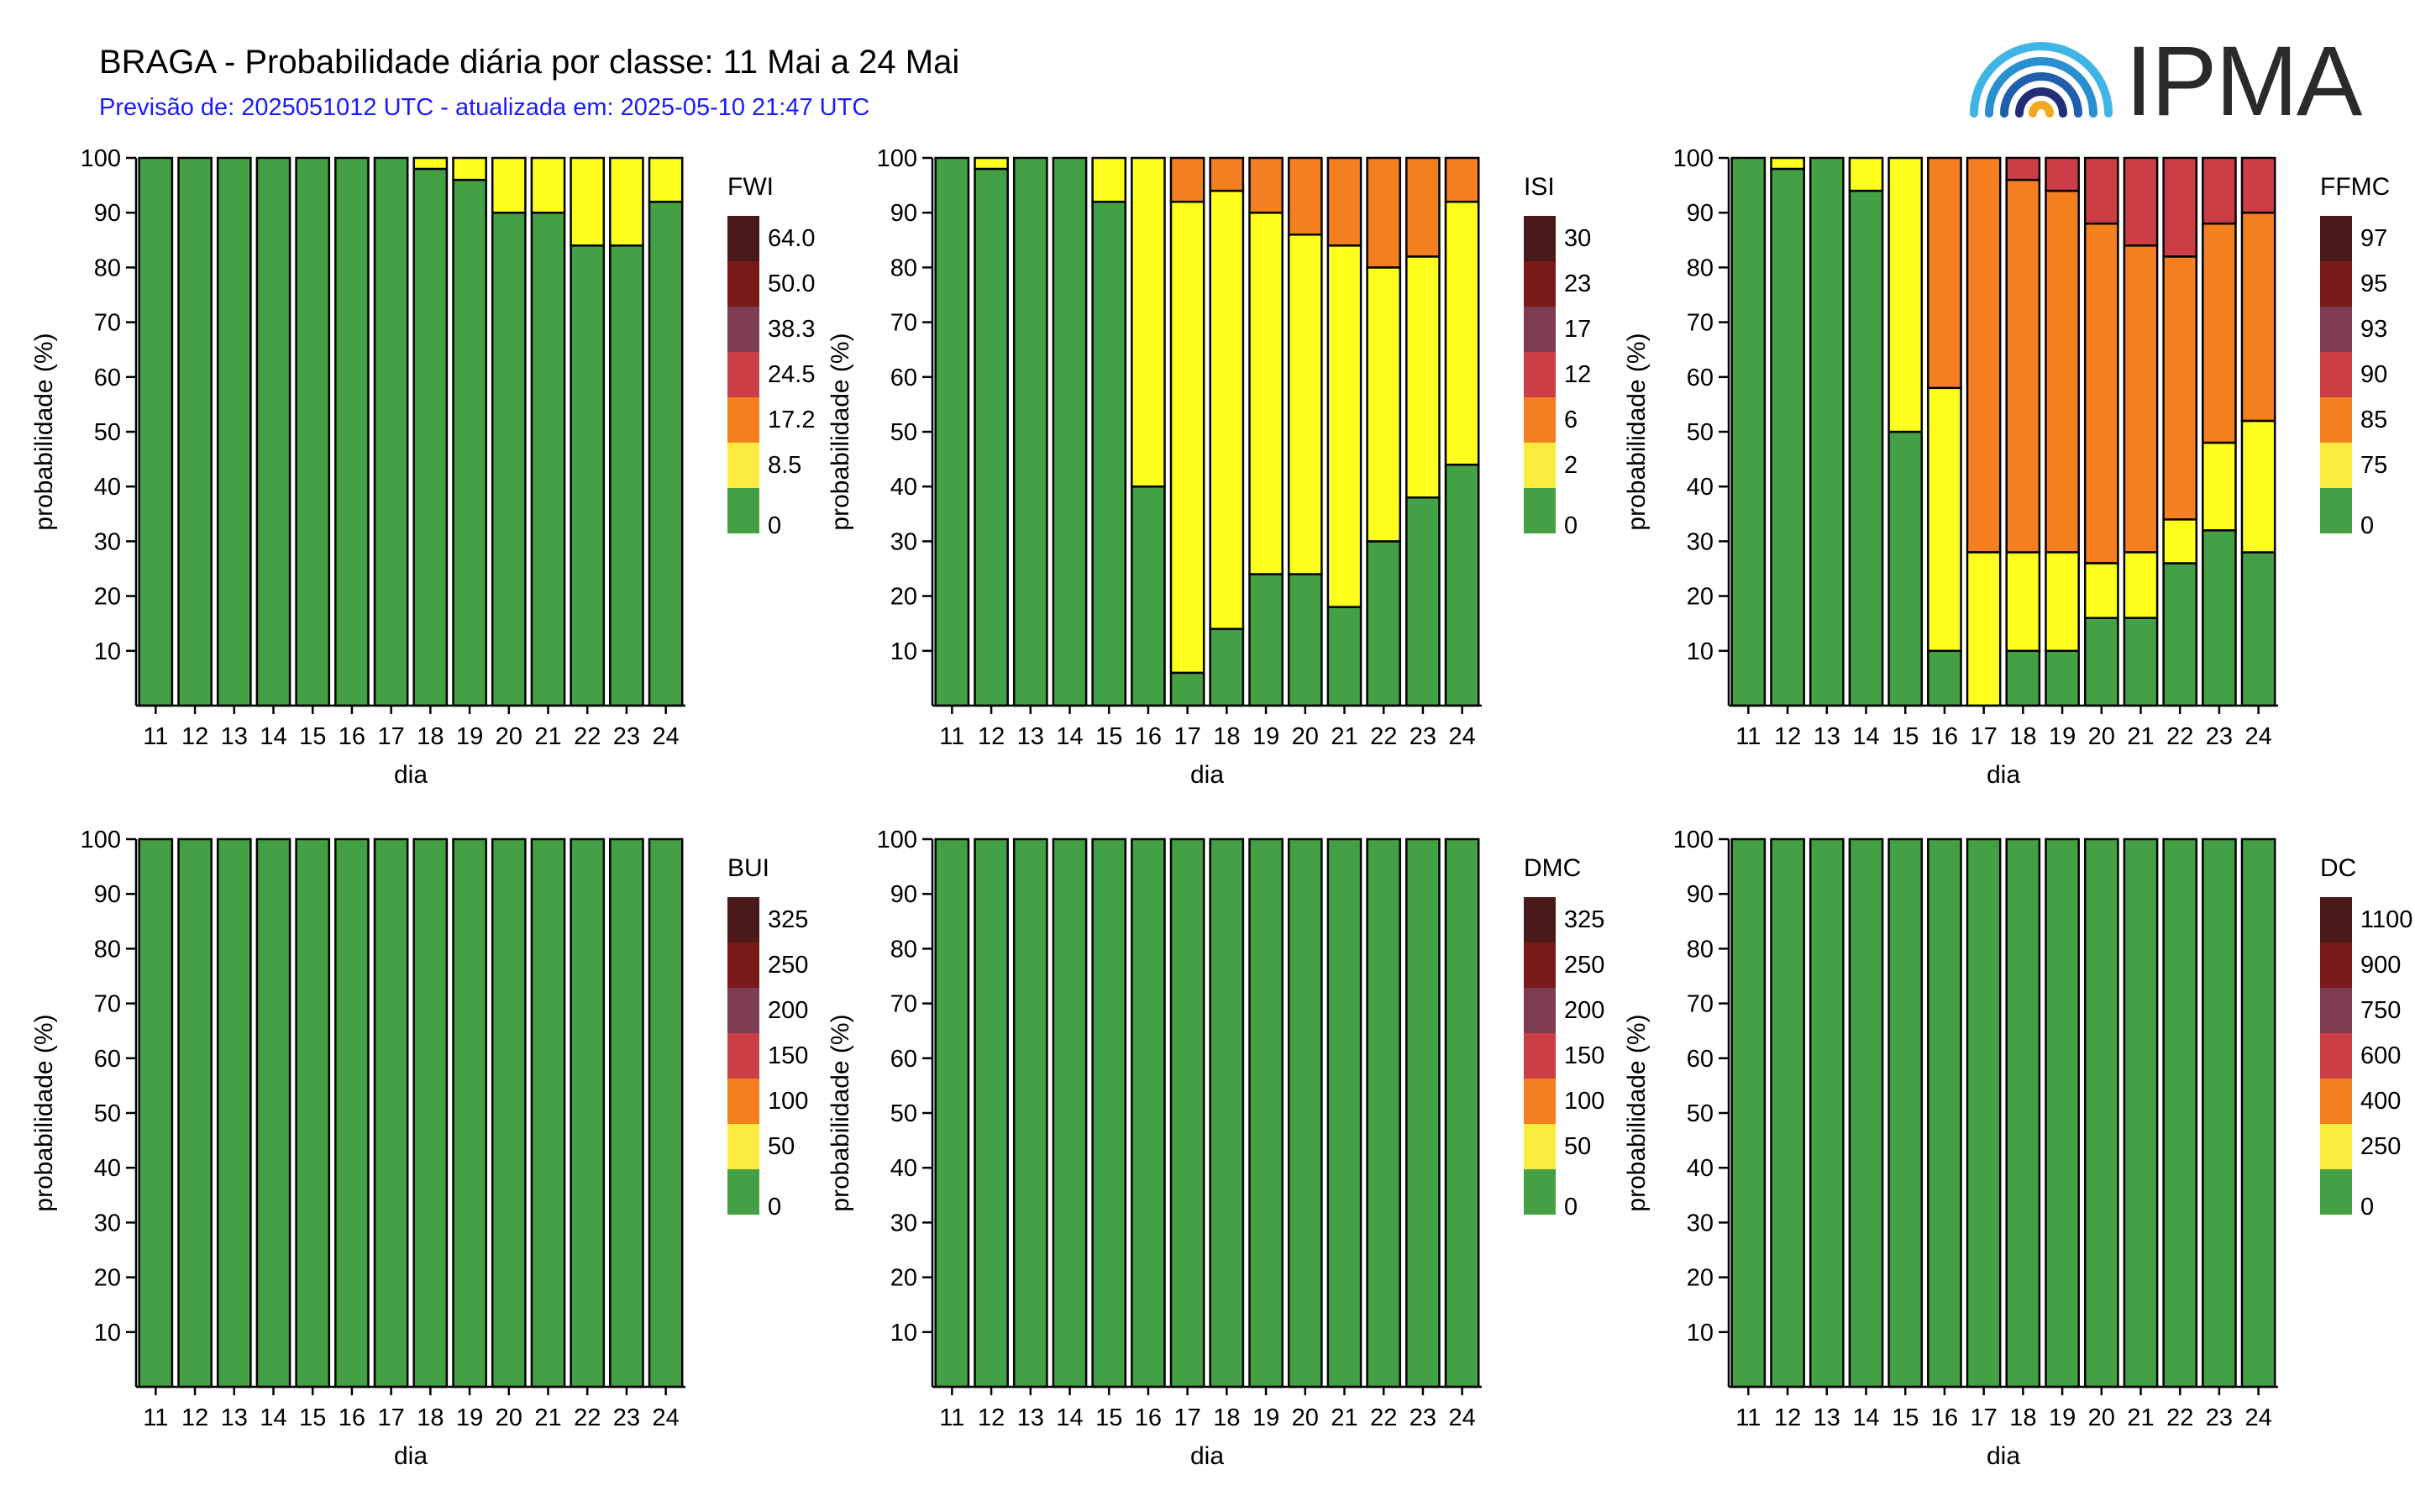 This screenshot has width=2415, height=1512. What do you see at coordinates (587, 736) in the screenshot?
I see `x-tick-label-fwi-22: 22` at bounding box center [587, 736].